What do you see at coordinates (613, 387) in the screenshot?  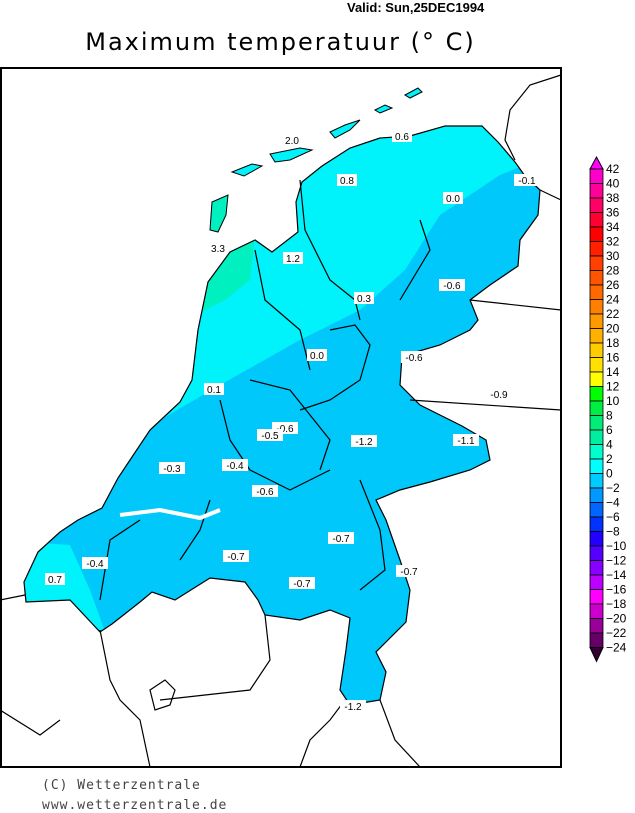 I see `legend-tick-label: 12` at bounding box center [613, 387].